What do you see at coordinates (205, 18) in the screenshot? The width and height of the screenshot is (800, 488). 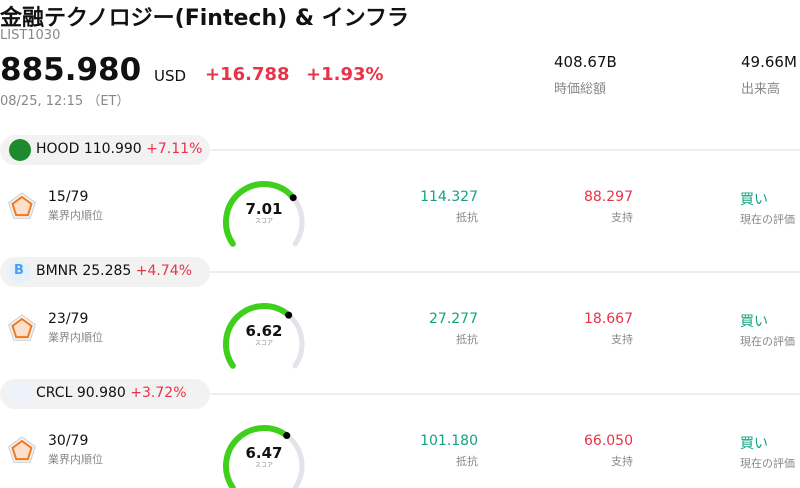 I see `title: 金融テクノロジー(Fintech) & インフラ` at bounding box center [205, 18].